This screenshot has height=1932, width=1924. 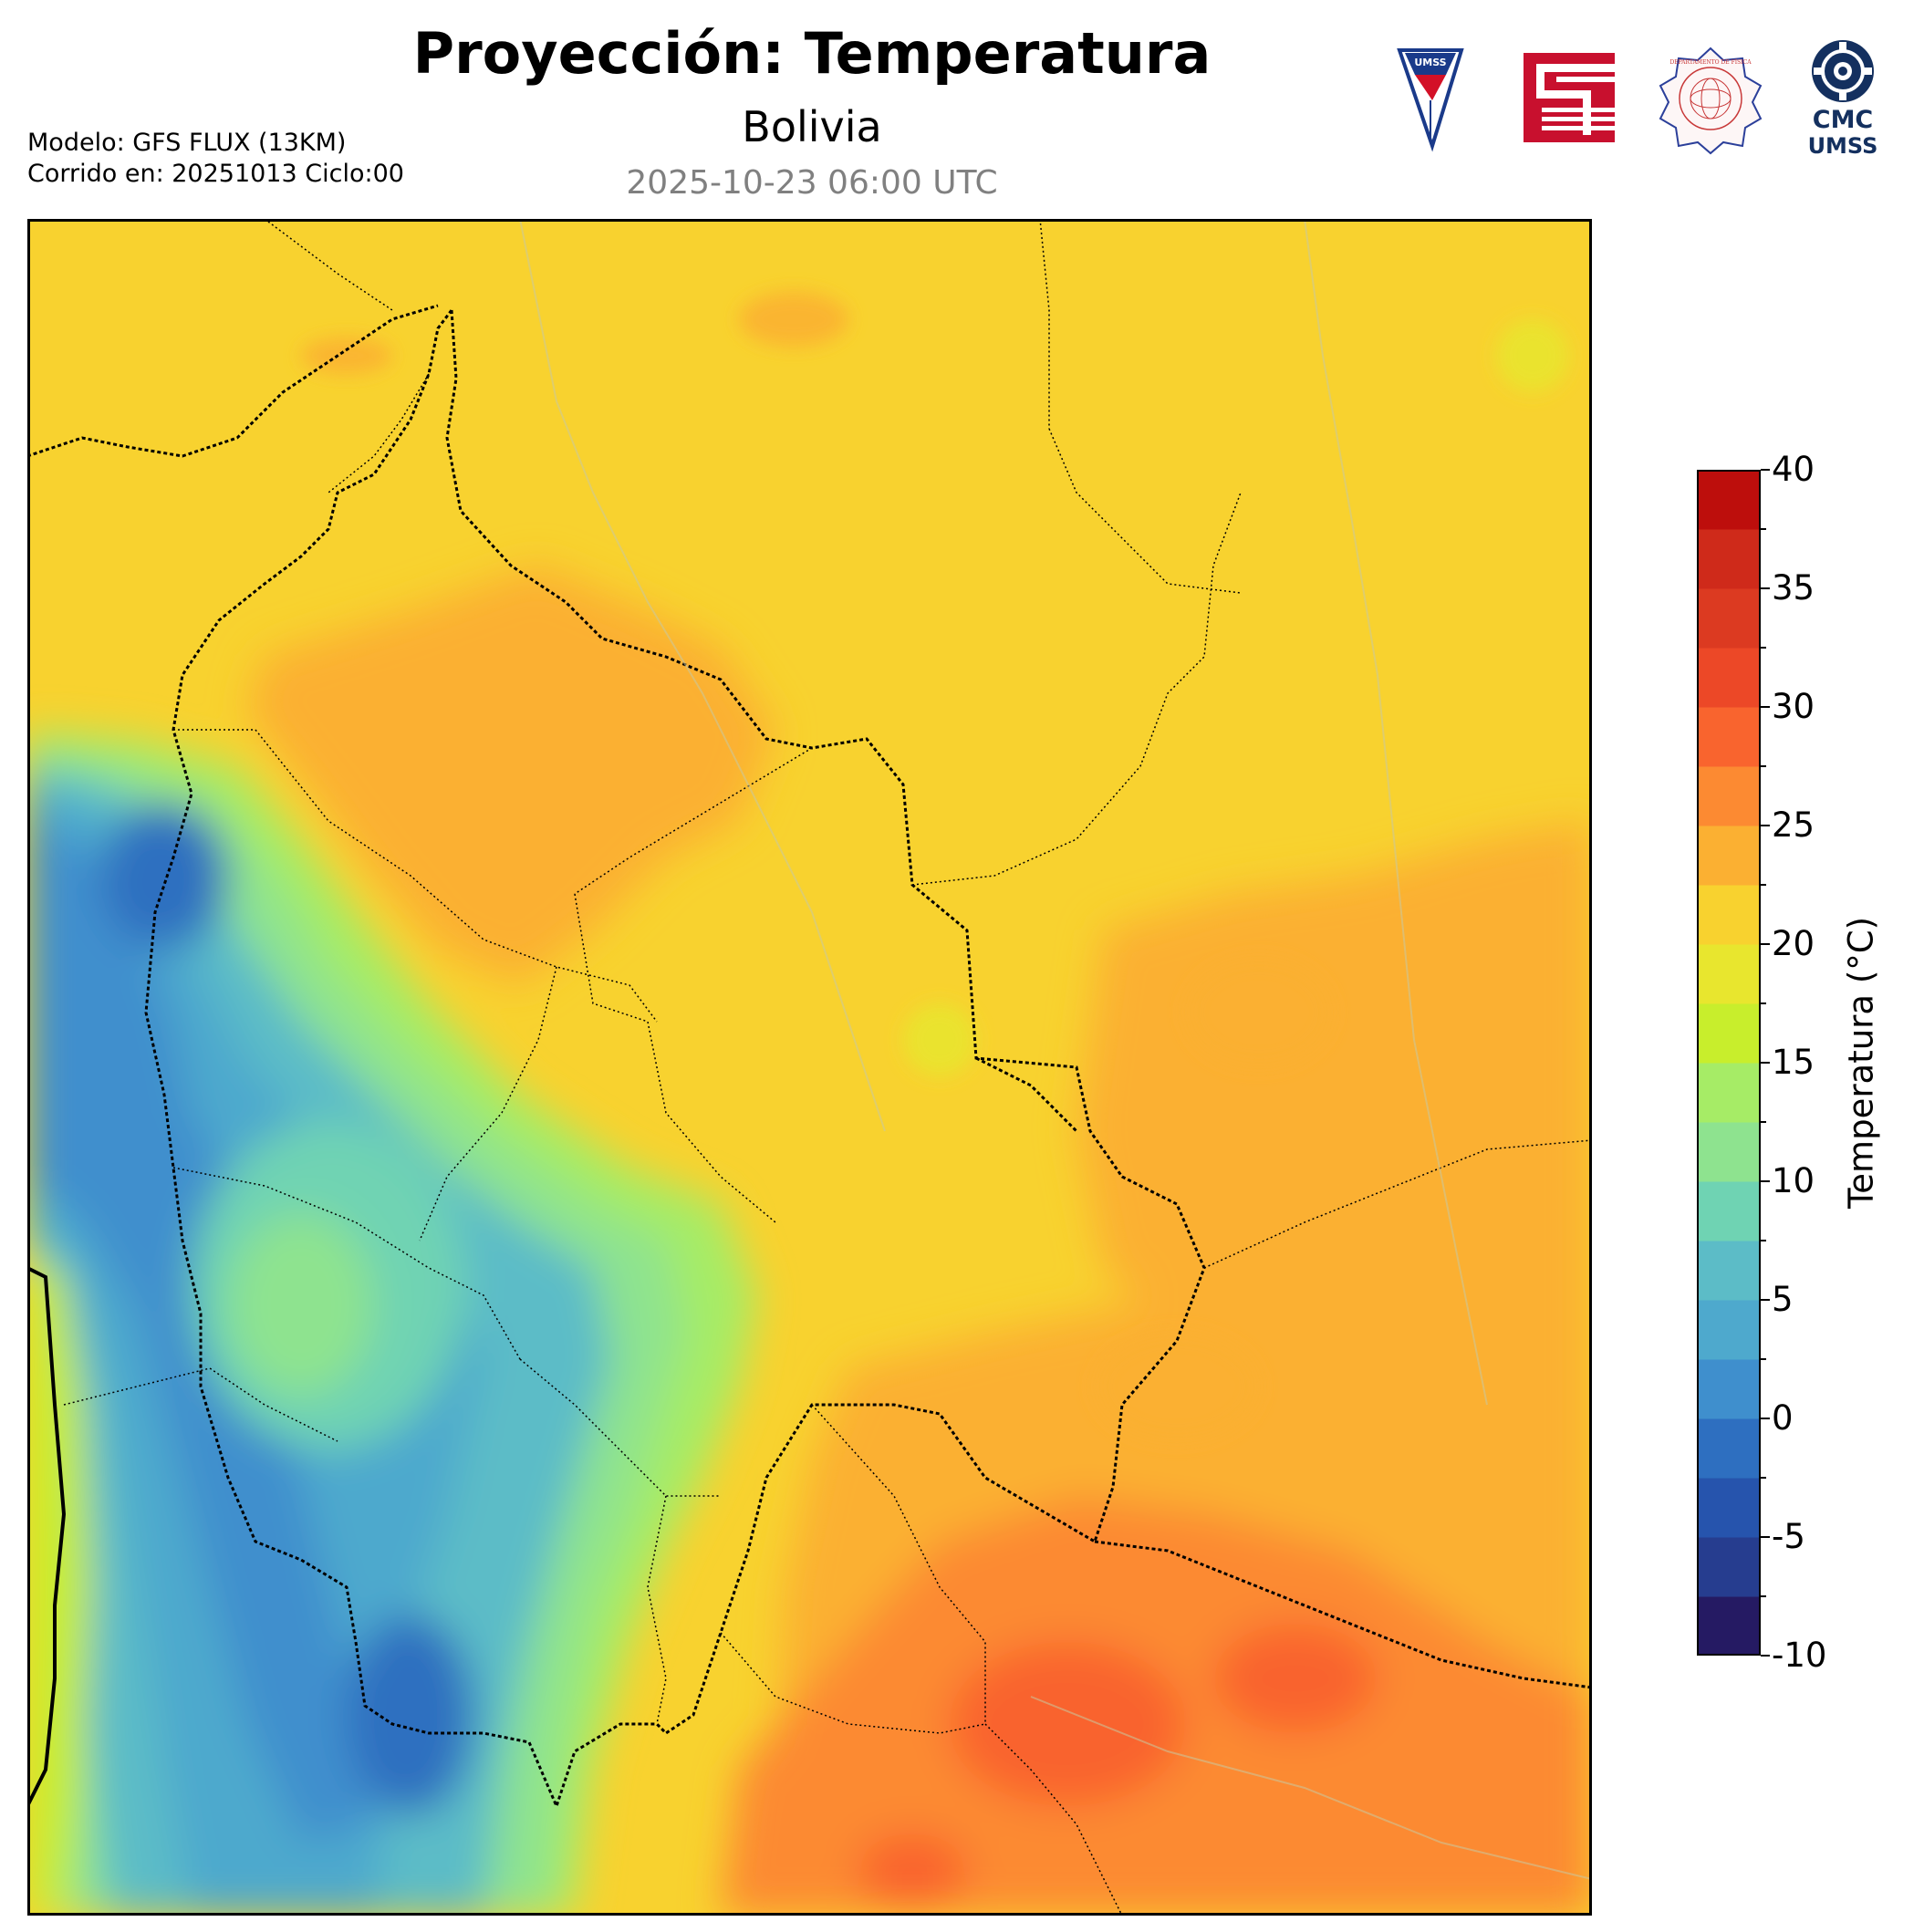 What do you see at coordinates (1794, 588) in the screenshot?
I see `colorbar-tick-label: 35` at bounding box center [1794, 588].